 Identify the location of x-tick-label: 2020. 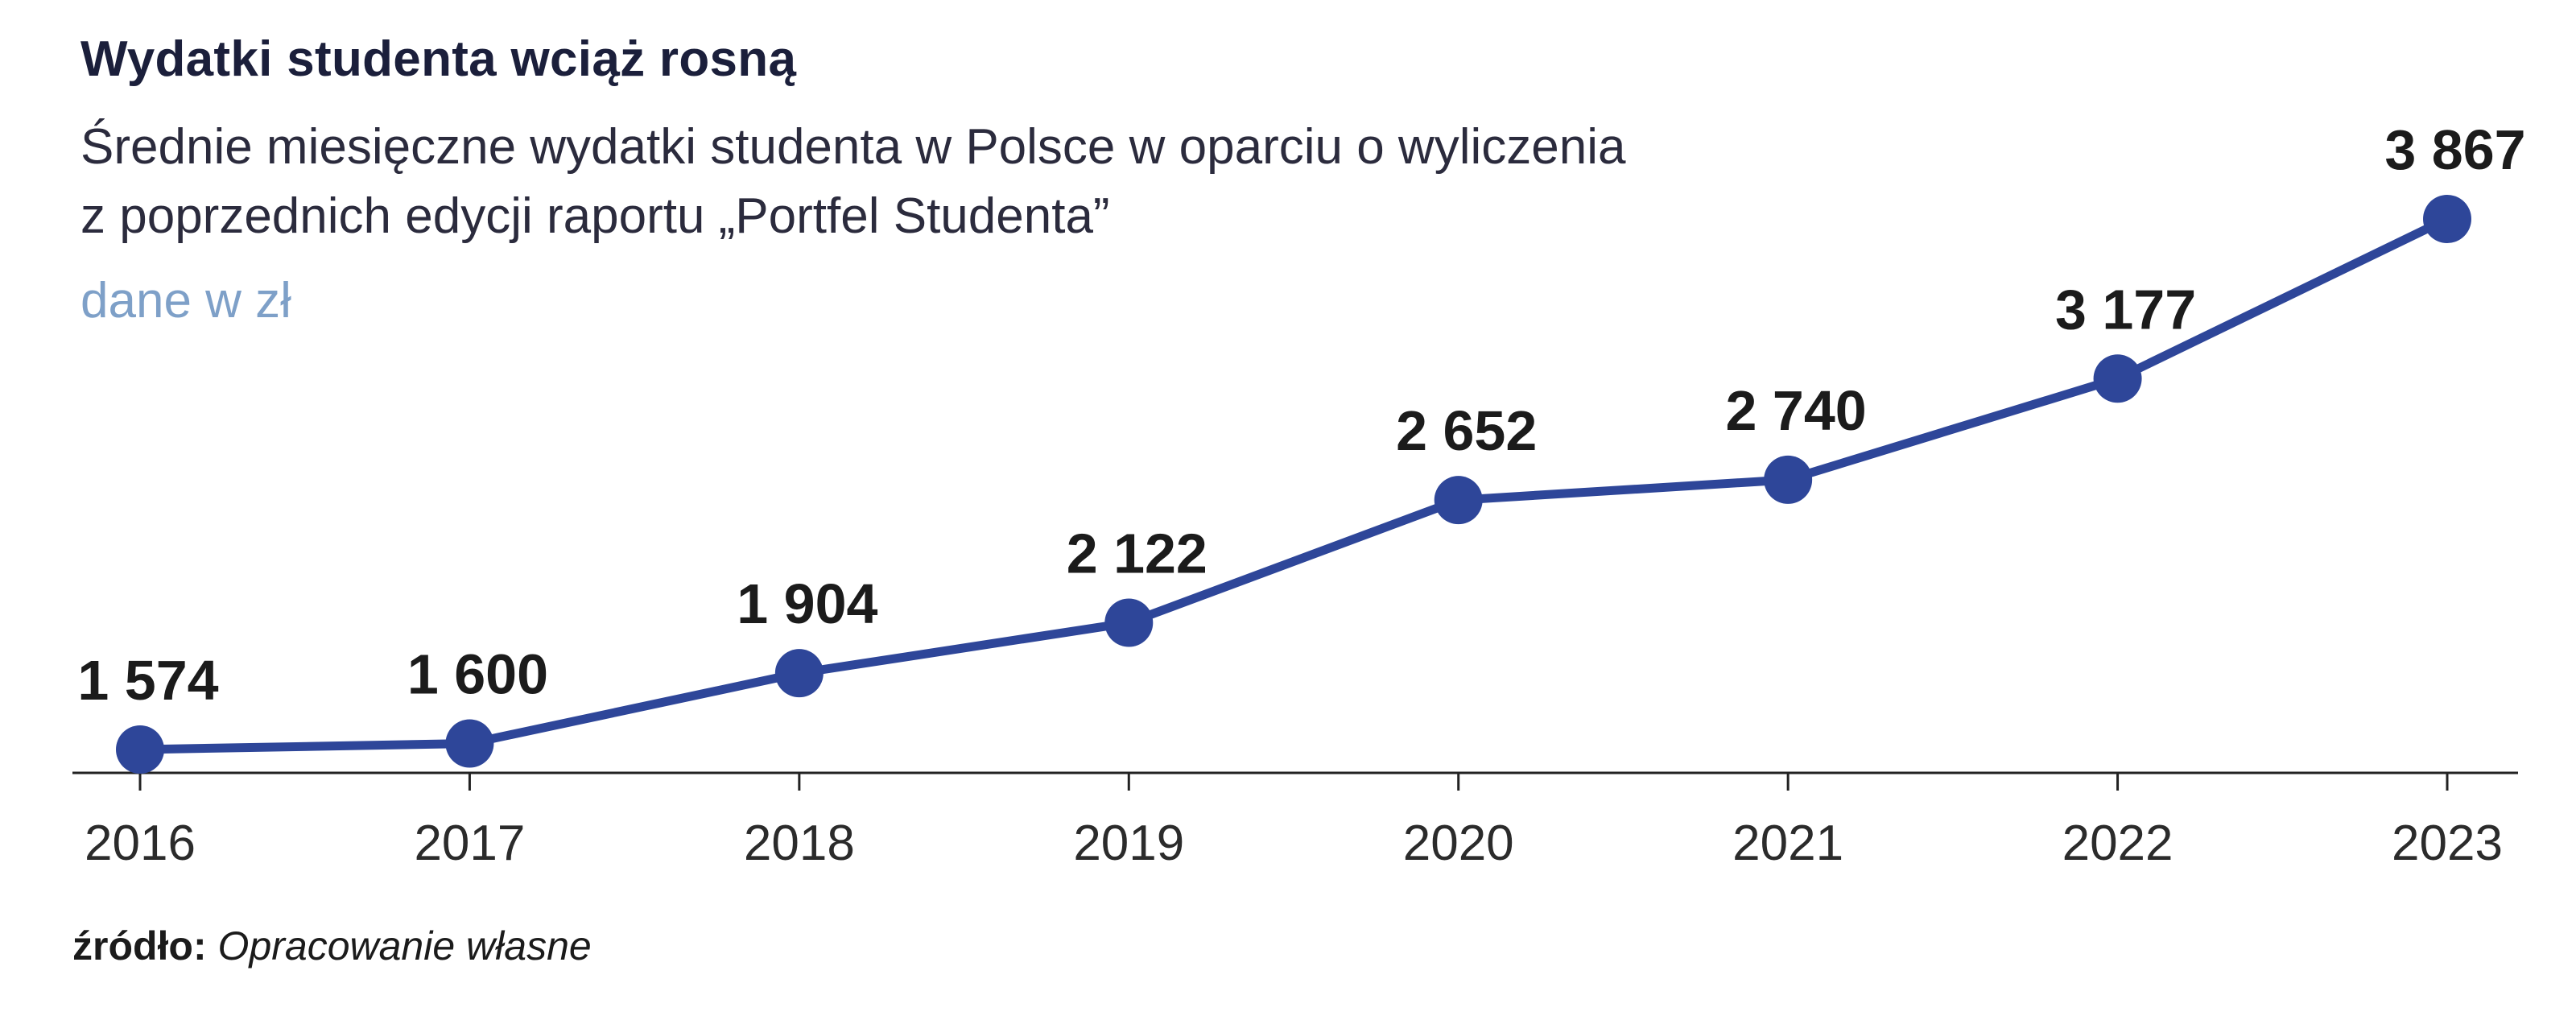
(1458, 843).